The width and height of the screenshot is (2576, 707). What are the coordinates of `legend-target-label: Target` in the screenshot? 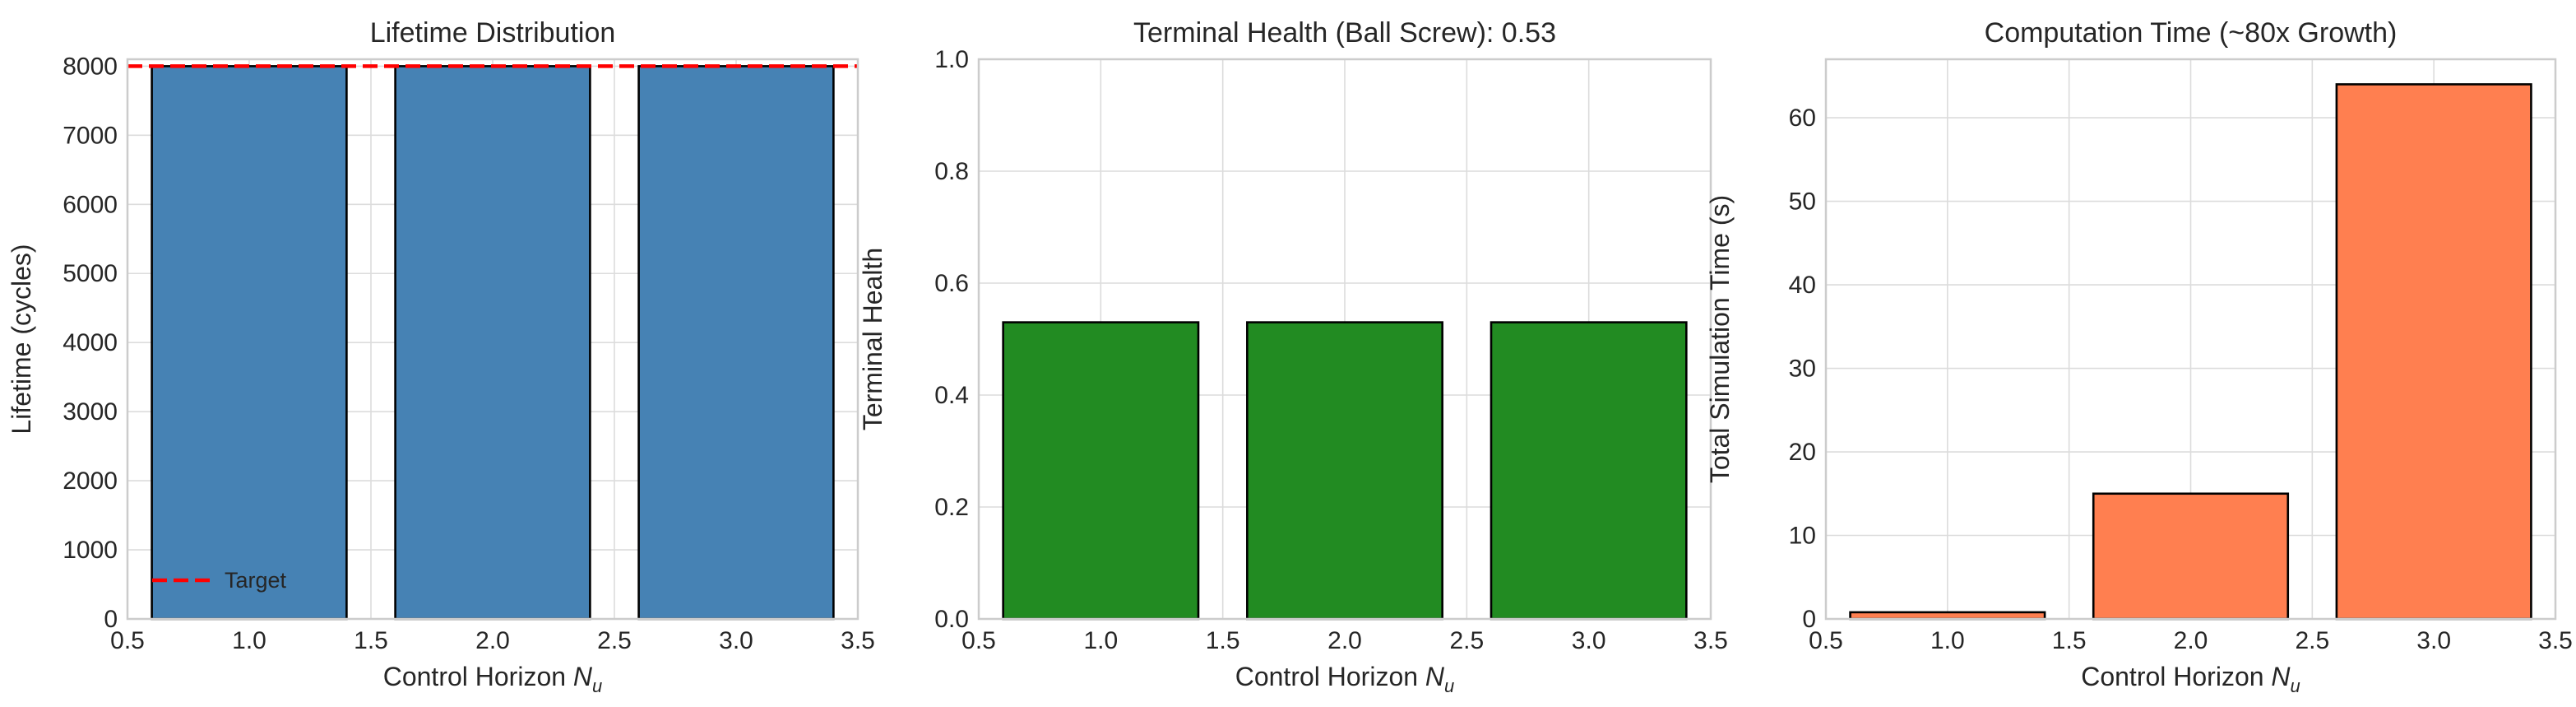 It's located at (256, 581).